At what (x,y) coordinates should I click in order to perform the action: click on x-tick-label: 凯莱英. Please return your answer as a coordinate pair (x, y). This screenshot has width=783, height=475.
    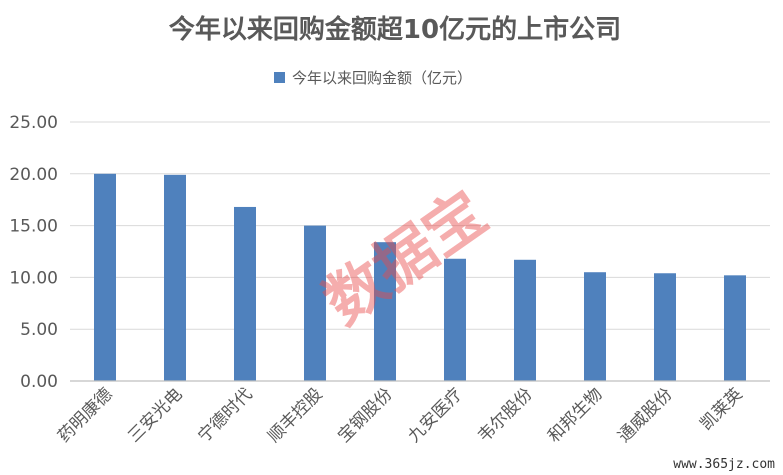
    Looking at the image, I should click on (721, 409).